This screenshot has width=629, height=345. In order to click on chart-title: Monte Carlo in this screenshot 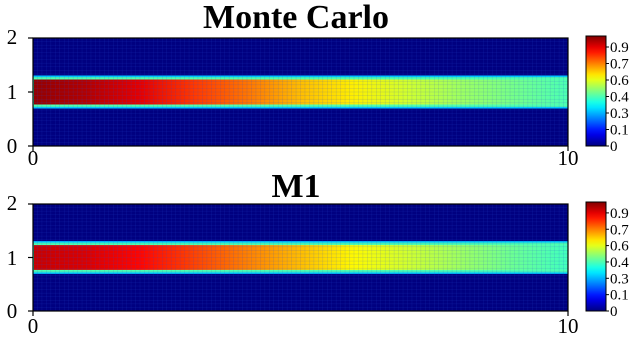, I will do `click(296, 18)`.